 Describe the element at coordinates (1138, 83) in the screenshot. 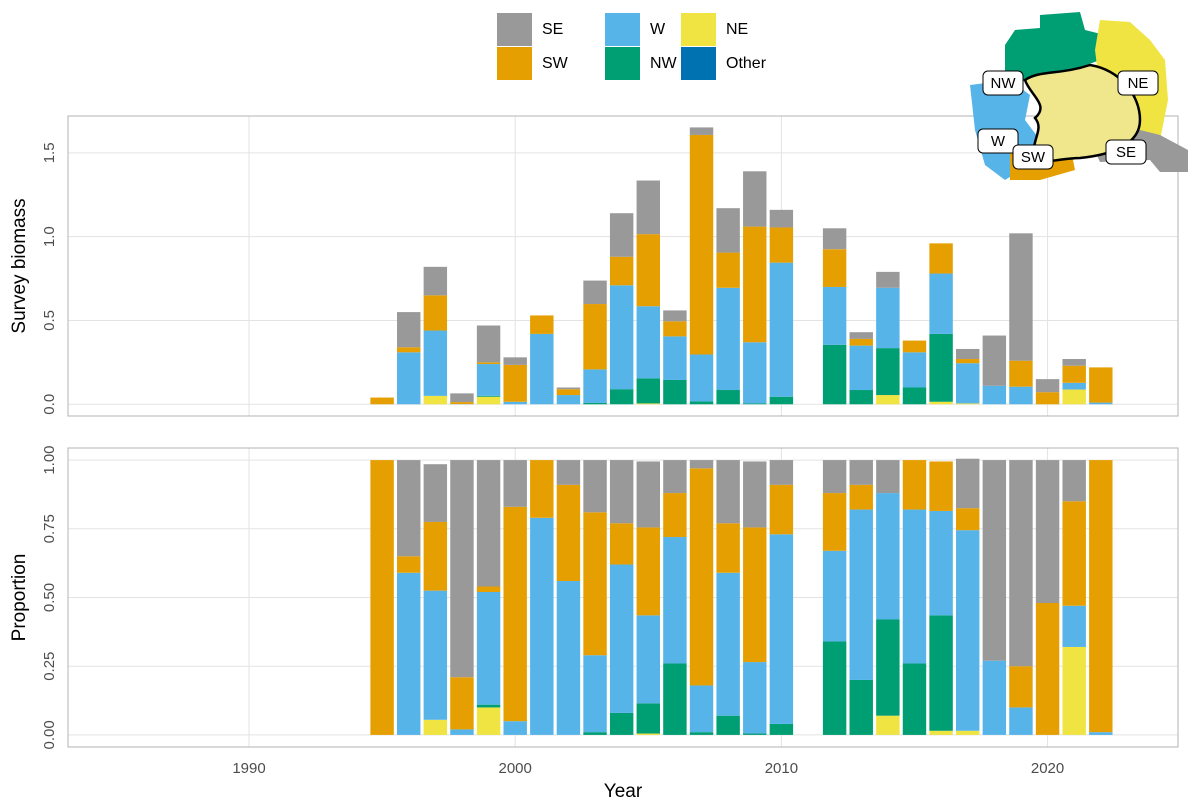

I see `map-label: NE` at that location.